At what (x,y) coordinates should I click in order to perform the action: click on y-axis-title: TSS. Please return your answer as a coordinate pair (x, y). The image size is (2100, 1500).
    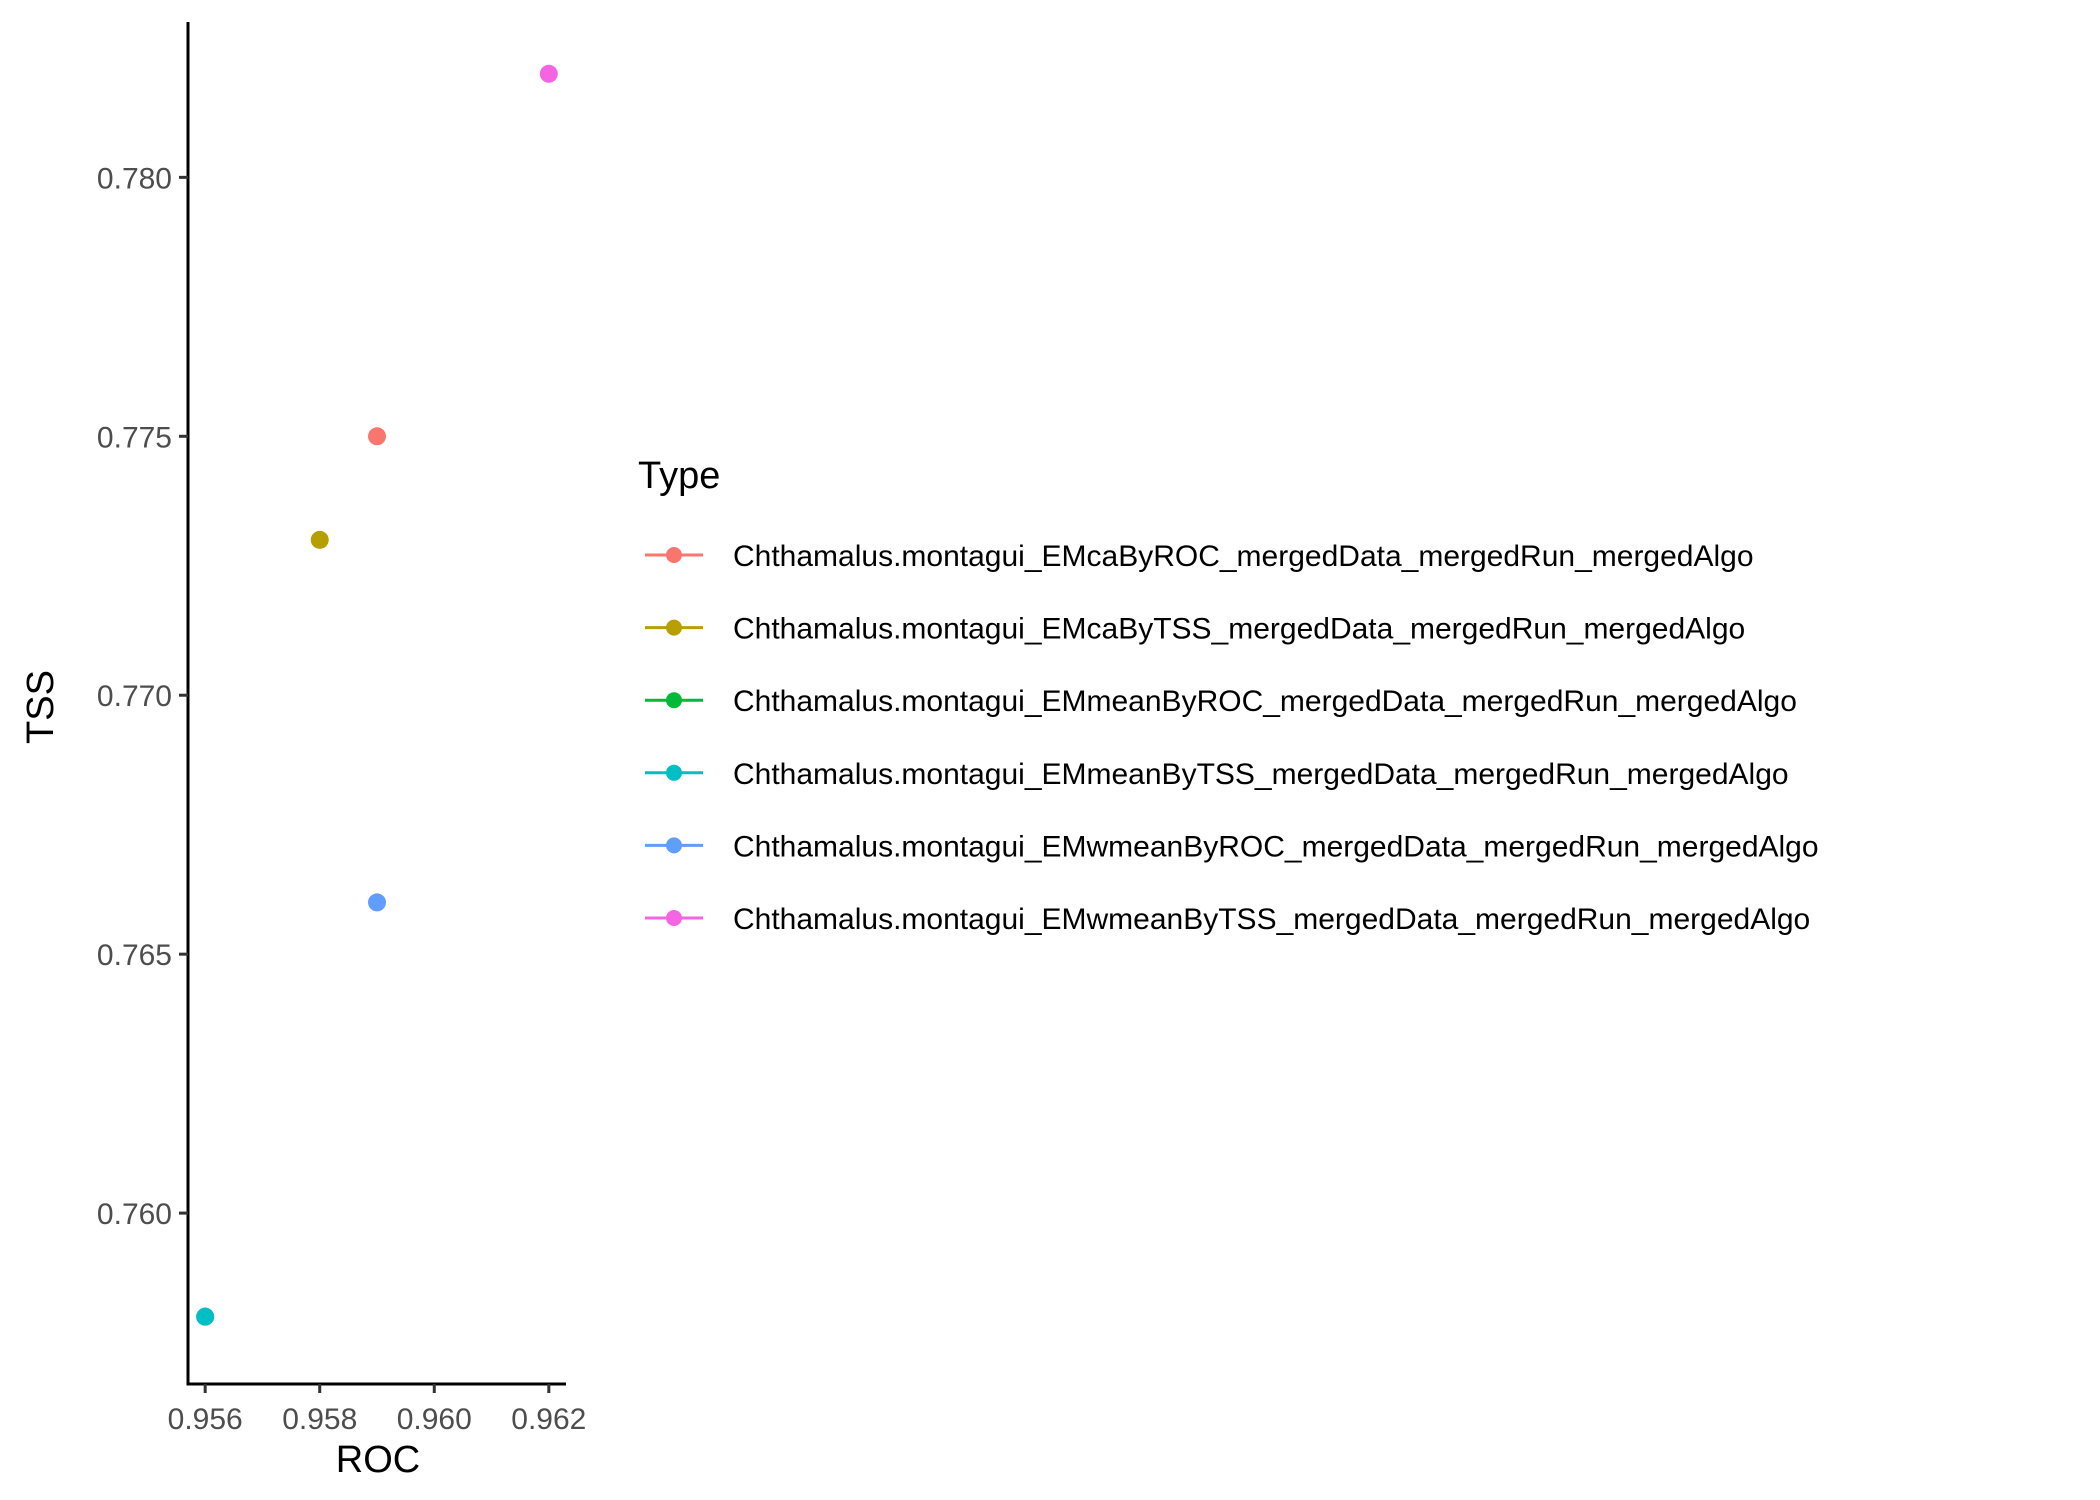
    Looking at the image, I should click on (41, 707).